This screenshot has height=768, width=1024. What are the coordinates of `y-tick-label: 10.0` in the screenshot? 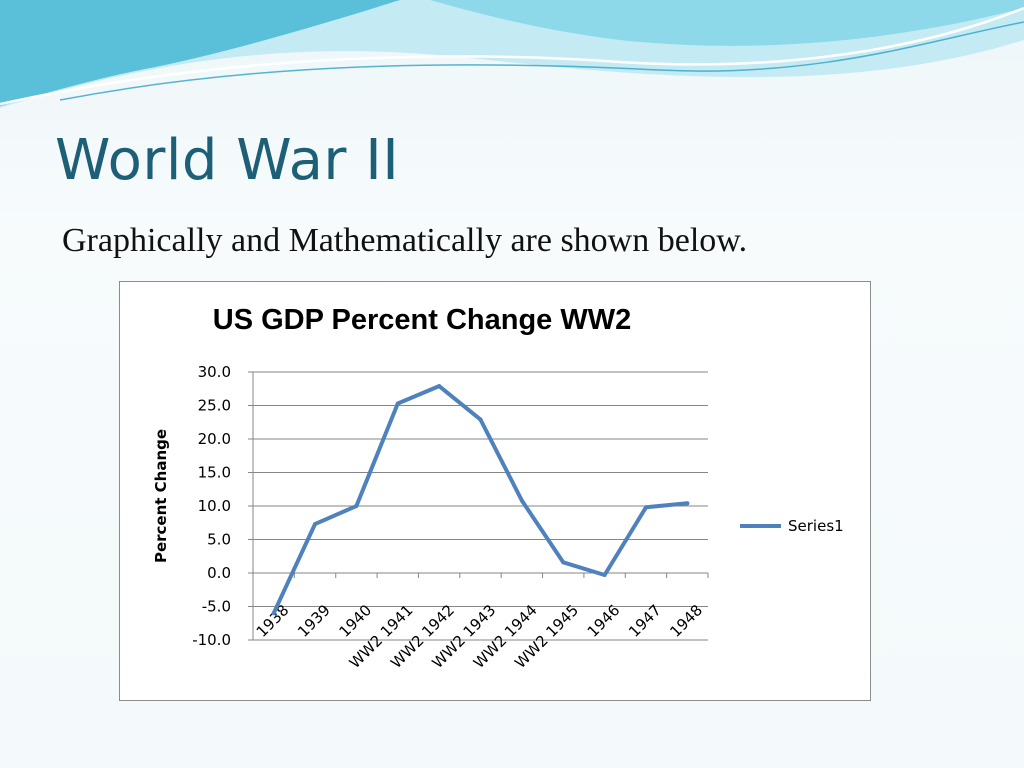 It's located at (214, 506).